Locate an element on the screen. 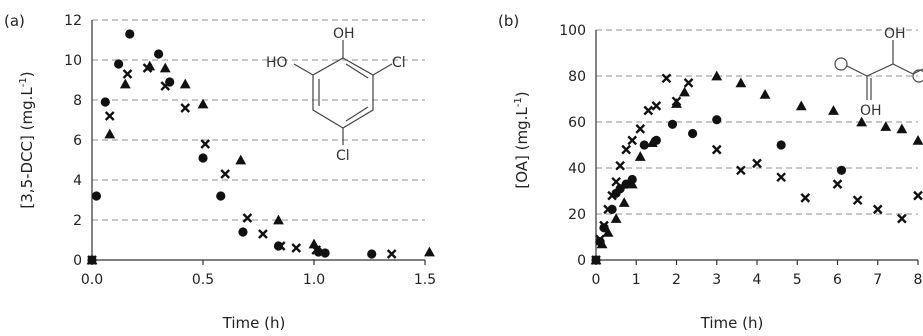 Image resolution: width=923 pixels, height=336 pixels. panel-b-molecule-structure: OH OH is located at coordinates (878, 72).